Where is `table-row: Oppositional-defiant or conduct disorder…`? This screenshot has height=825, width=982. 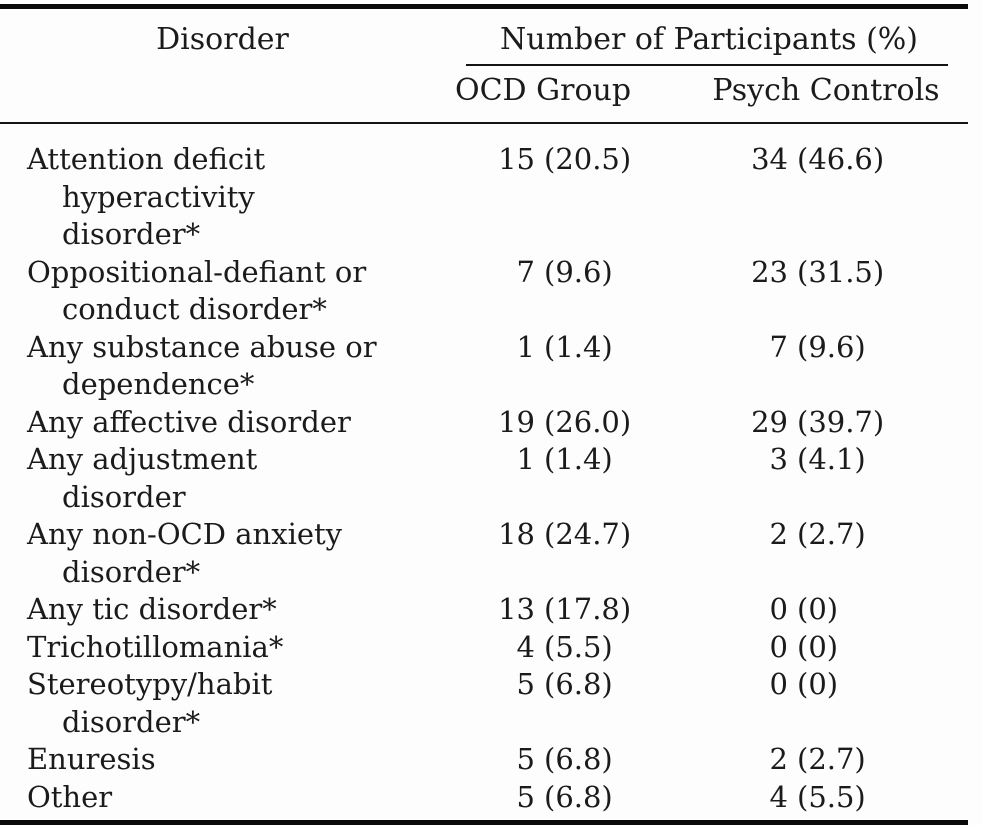
table-row: Oppositional-defiant or conduct disorder… is located at coordinates (484, 291).